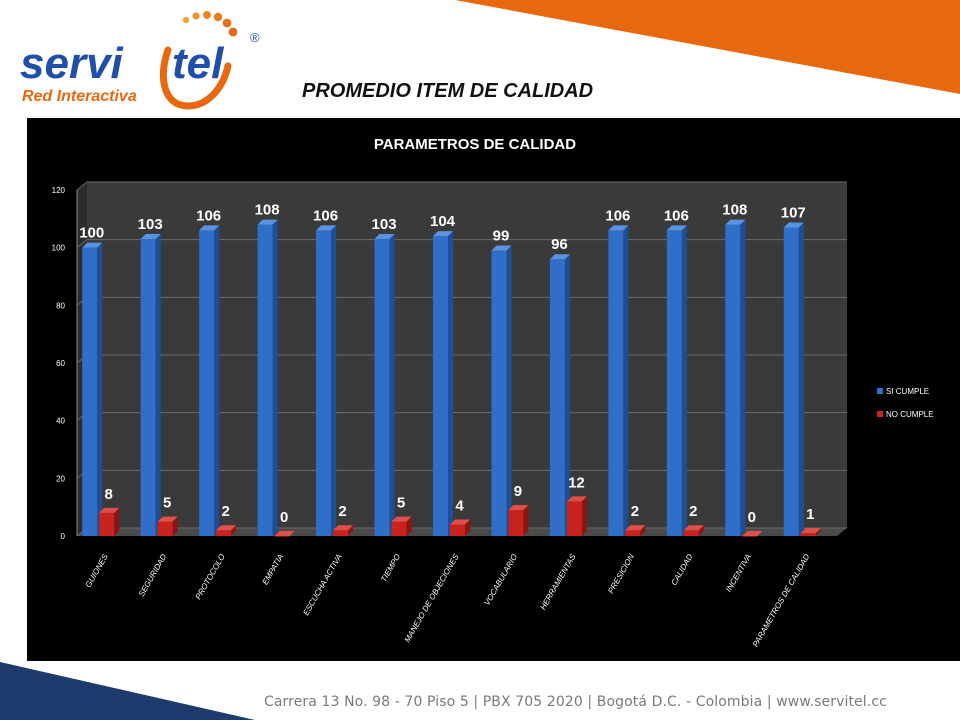  I want to click on x-tick-label: MANEJO DE OBJECIONES, so click(432, 598).